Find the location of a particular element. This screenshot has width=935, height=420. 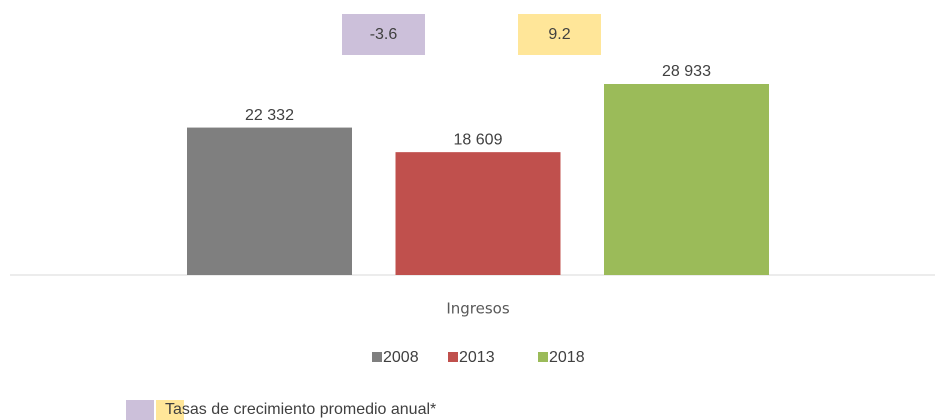

growth-rate: -3.6 is located at coordinates (384, 34).